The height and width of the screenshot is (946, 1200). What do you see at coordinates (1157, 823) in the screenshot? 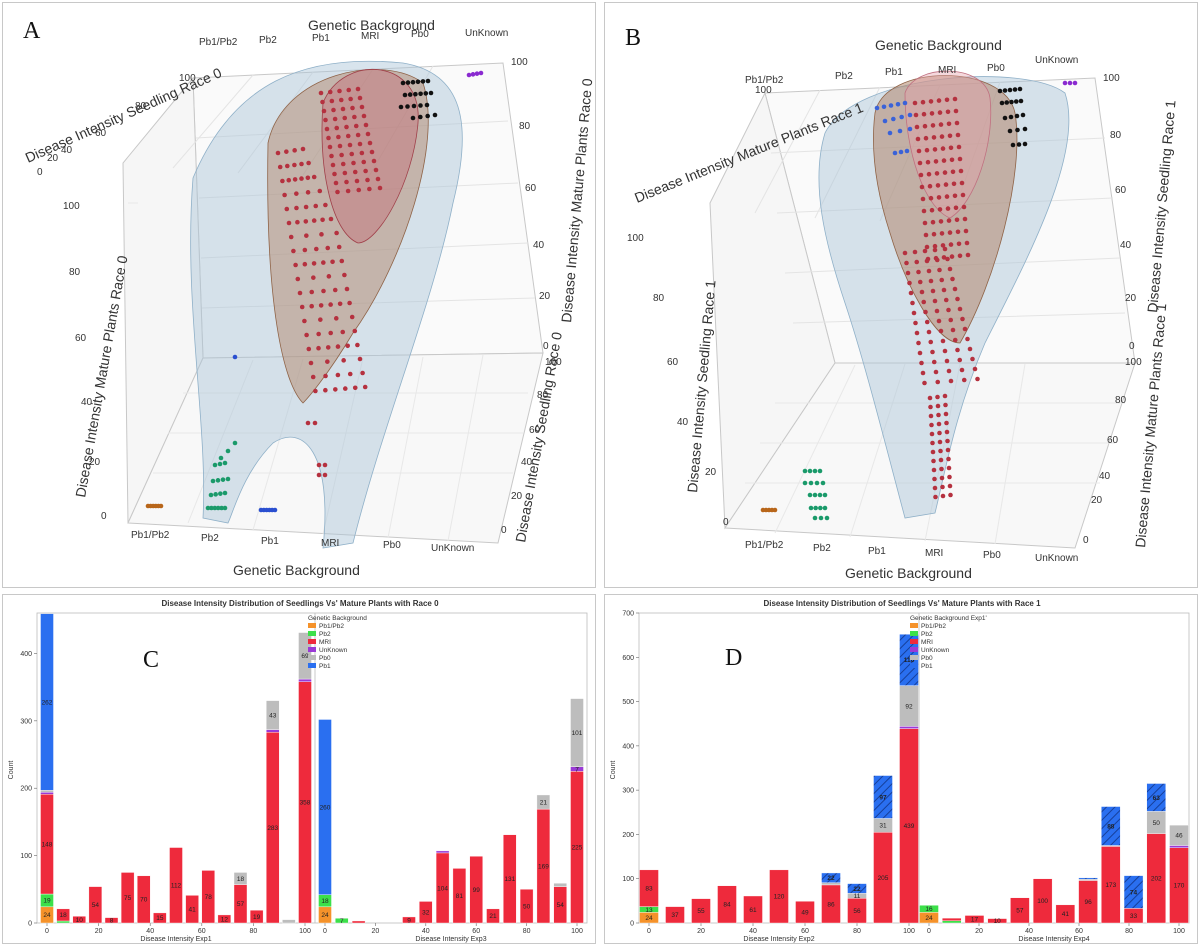
I see `bar-value-label: 50` at bounding box center [1157, 823].